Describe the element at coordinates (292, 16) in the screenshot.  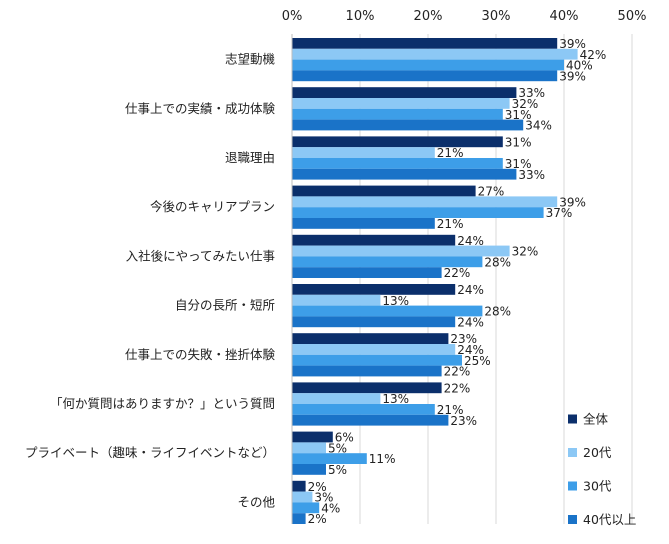
I see `x-tick-label: 0%` at that location.